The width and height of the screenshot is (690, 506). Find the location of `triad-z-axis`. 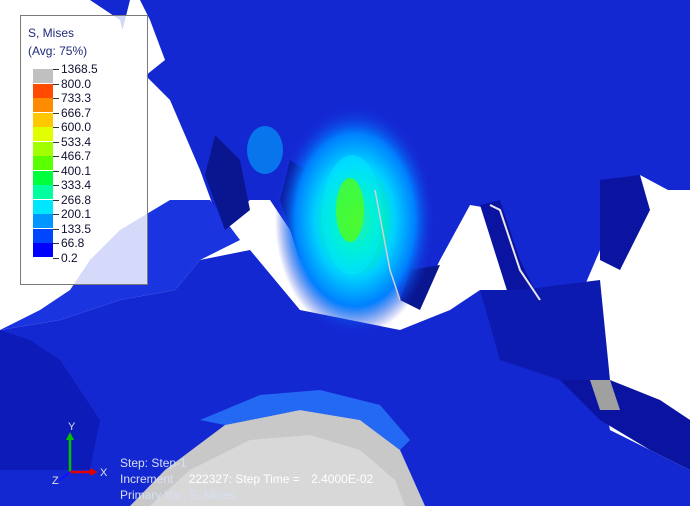

triad-z-axis is located at coordinates (65, 476).